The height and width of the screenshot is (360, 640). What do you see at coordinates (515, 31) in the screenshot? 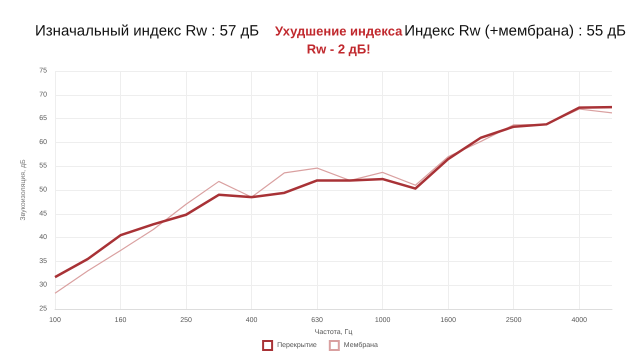
I see `text: Индекс Rw (+мембрана) : 55 дБ` at bounding box center [515, 31].